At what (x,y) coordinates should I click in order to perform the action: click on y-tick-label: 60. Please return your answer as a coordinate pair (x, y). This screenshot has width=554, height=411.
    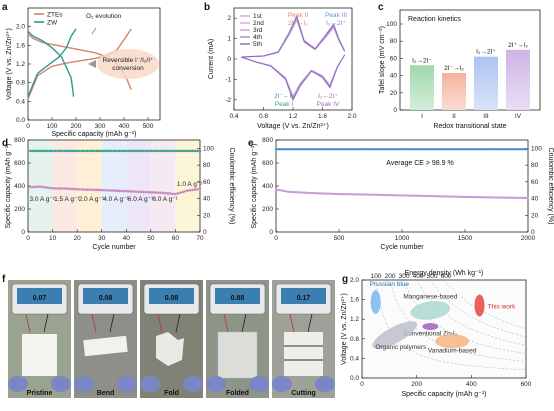
    Looking at the image, I should click on (394, 58).